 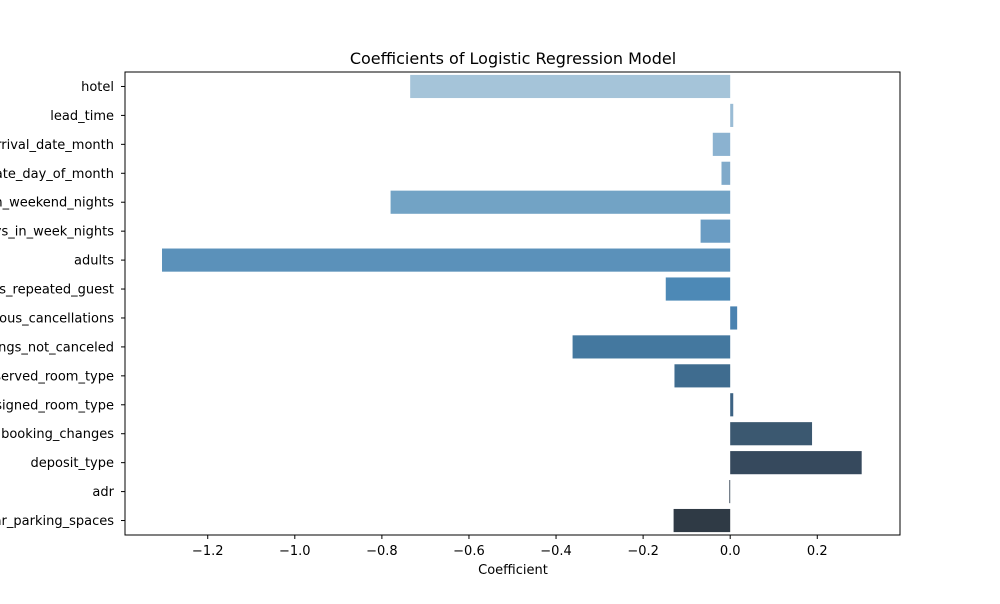 I want to click on y-tick-label: required_car_parking_spaces, so click(x=57, y=521).